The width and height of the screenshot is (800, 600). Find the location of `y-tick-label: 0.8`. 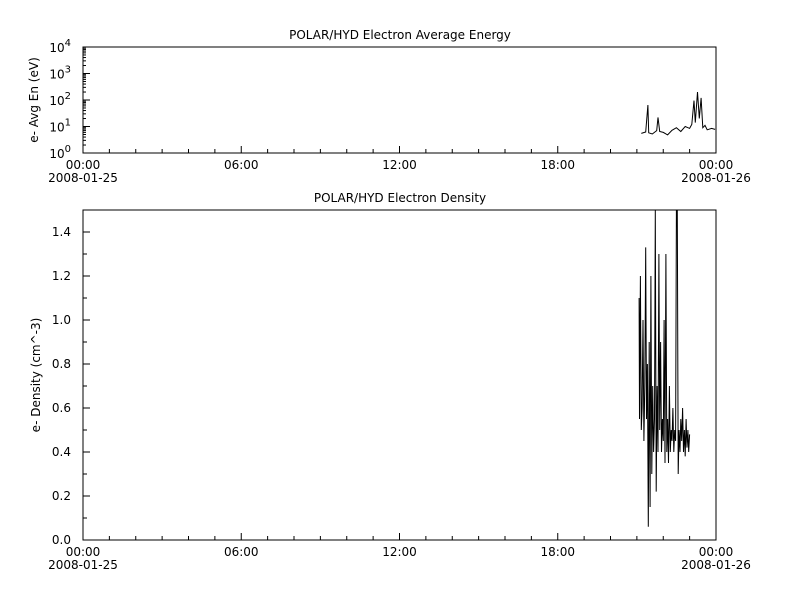

y-tick-label: 0.8 is located at coordinates (61, 364).